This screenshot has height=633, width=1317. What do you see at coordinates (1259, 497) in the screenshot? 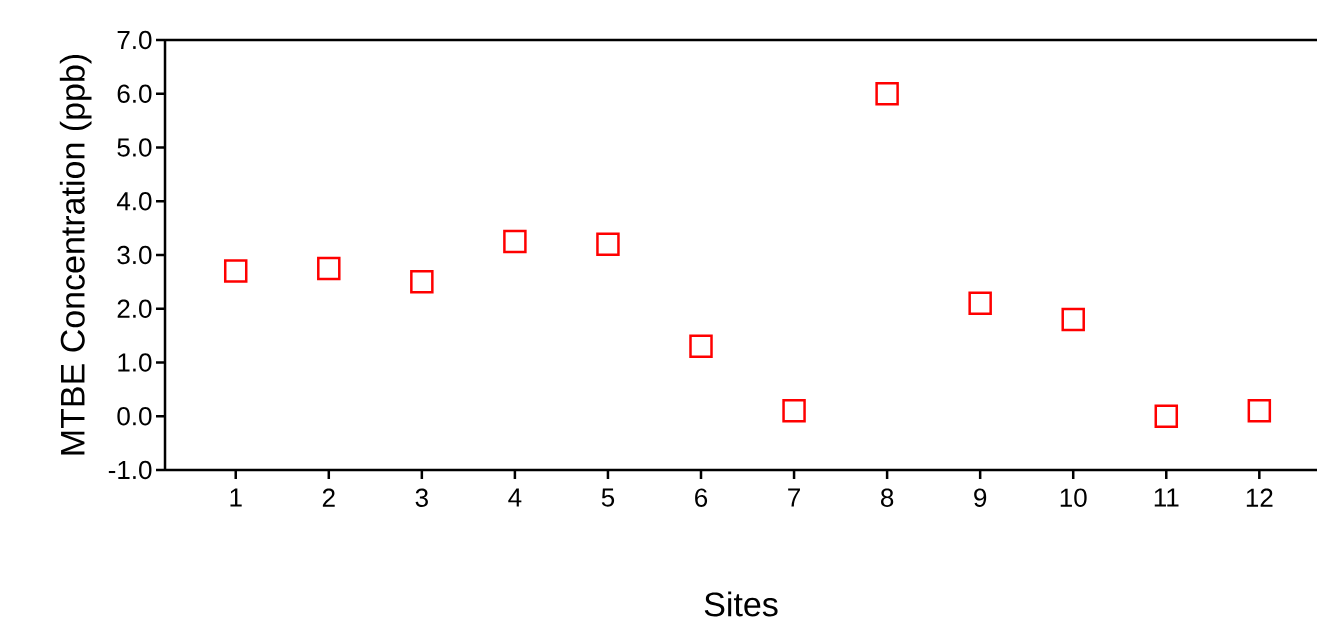
I see `x-tick-label: 12` at bounding box center [1259, 497].